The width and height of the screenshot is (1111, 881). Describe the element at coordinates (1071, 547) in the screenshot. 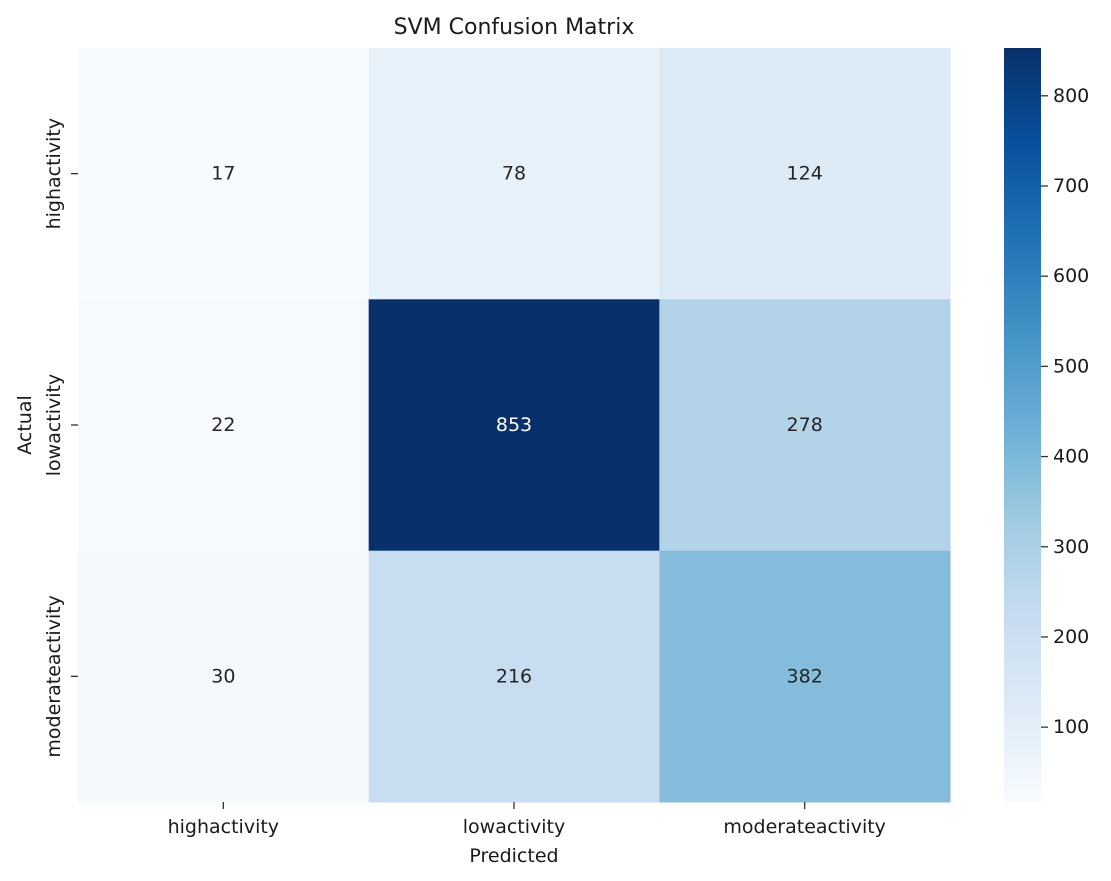

I see `colorbar-tick-label: 300` at that location.